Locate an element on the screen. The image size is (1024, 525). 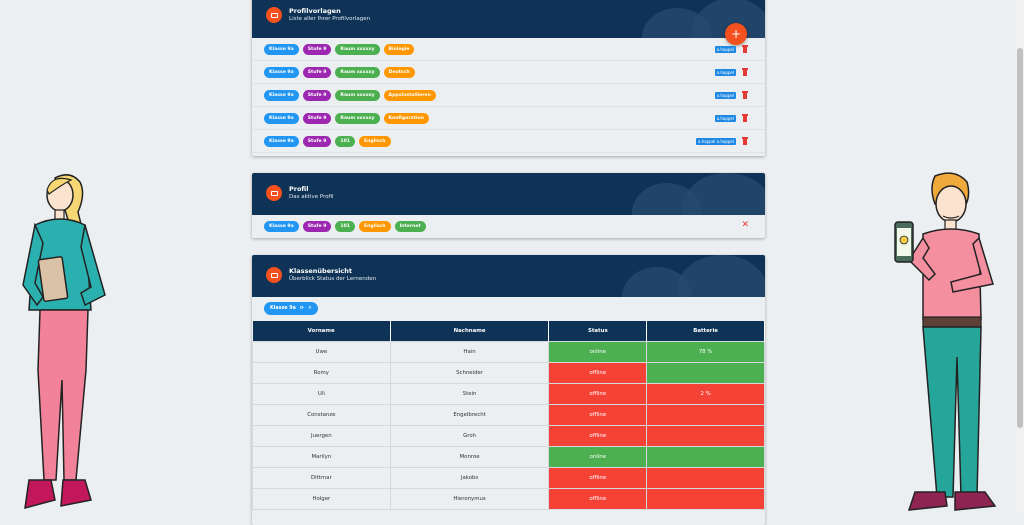
table-row: Dittmar Jakobs offline is located at coordinates (508, 477).